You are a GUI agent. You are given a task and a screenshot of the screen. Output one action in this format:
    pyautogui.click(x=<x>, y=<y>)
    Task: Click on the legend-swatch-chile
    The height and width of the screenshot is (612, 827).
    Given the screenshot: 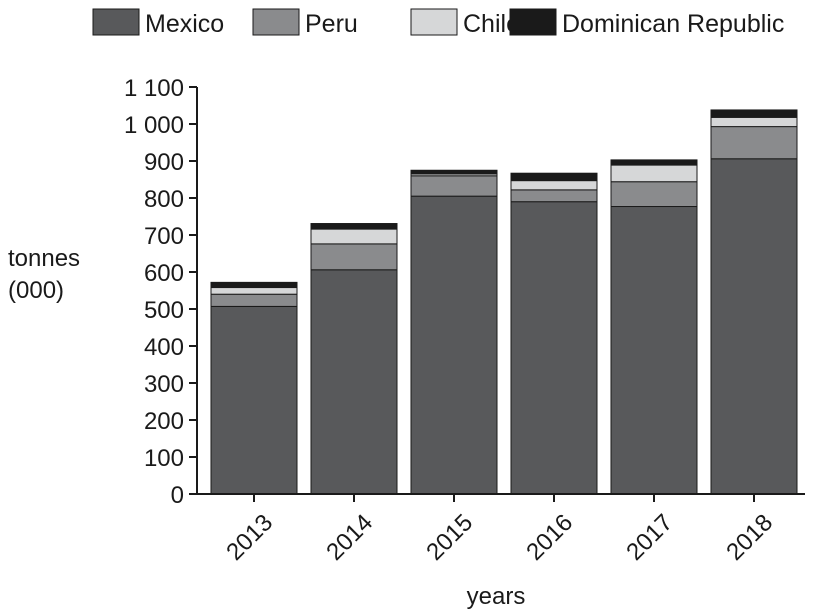 What is the action you would take?
    pyautogui.click(x=434, y=22)
    